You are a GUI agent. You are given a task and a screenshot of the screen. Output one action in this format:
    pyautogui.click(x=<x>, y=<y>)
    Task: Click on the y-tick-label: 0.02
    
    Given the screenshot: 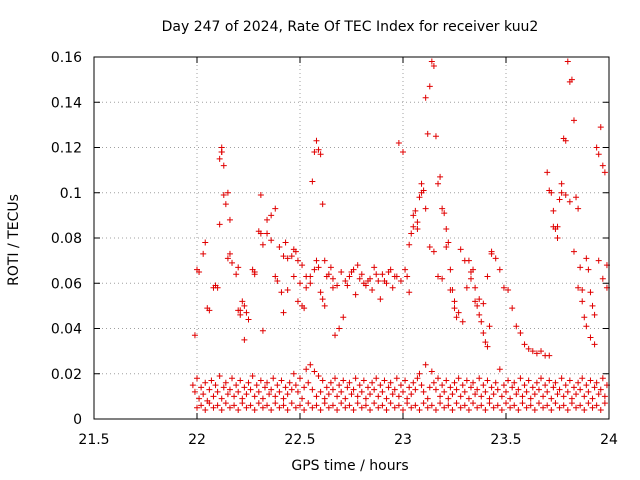 What is the action you would take?
    pyautogui.click(x=66, y=375)
    